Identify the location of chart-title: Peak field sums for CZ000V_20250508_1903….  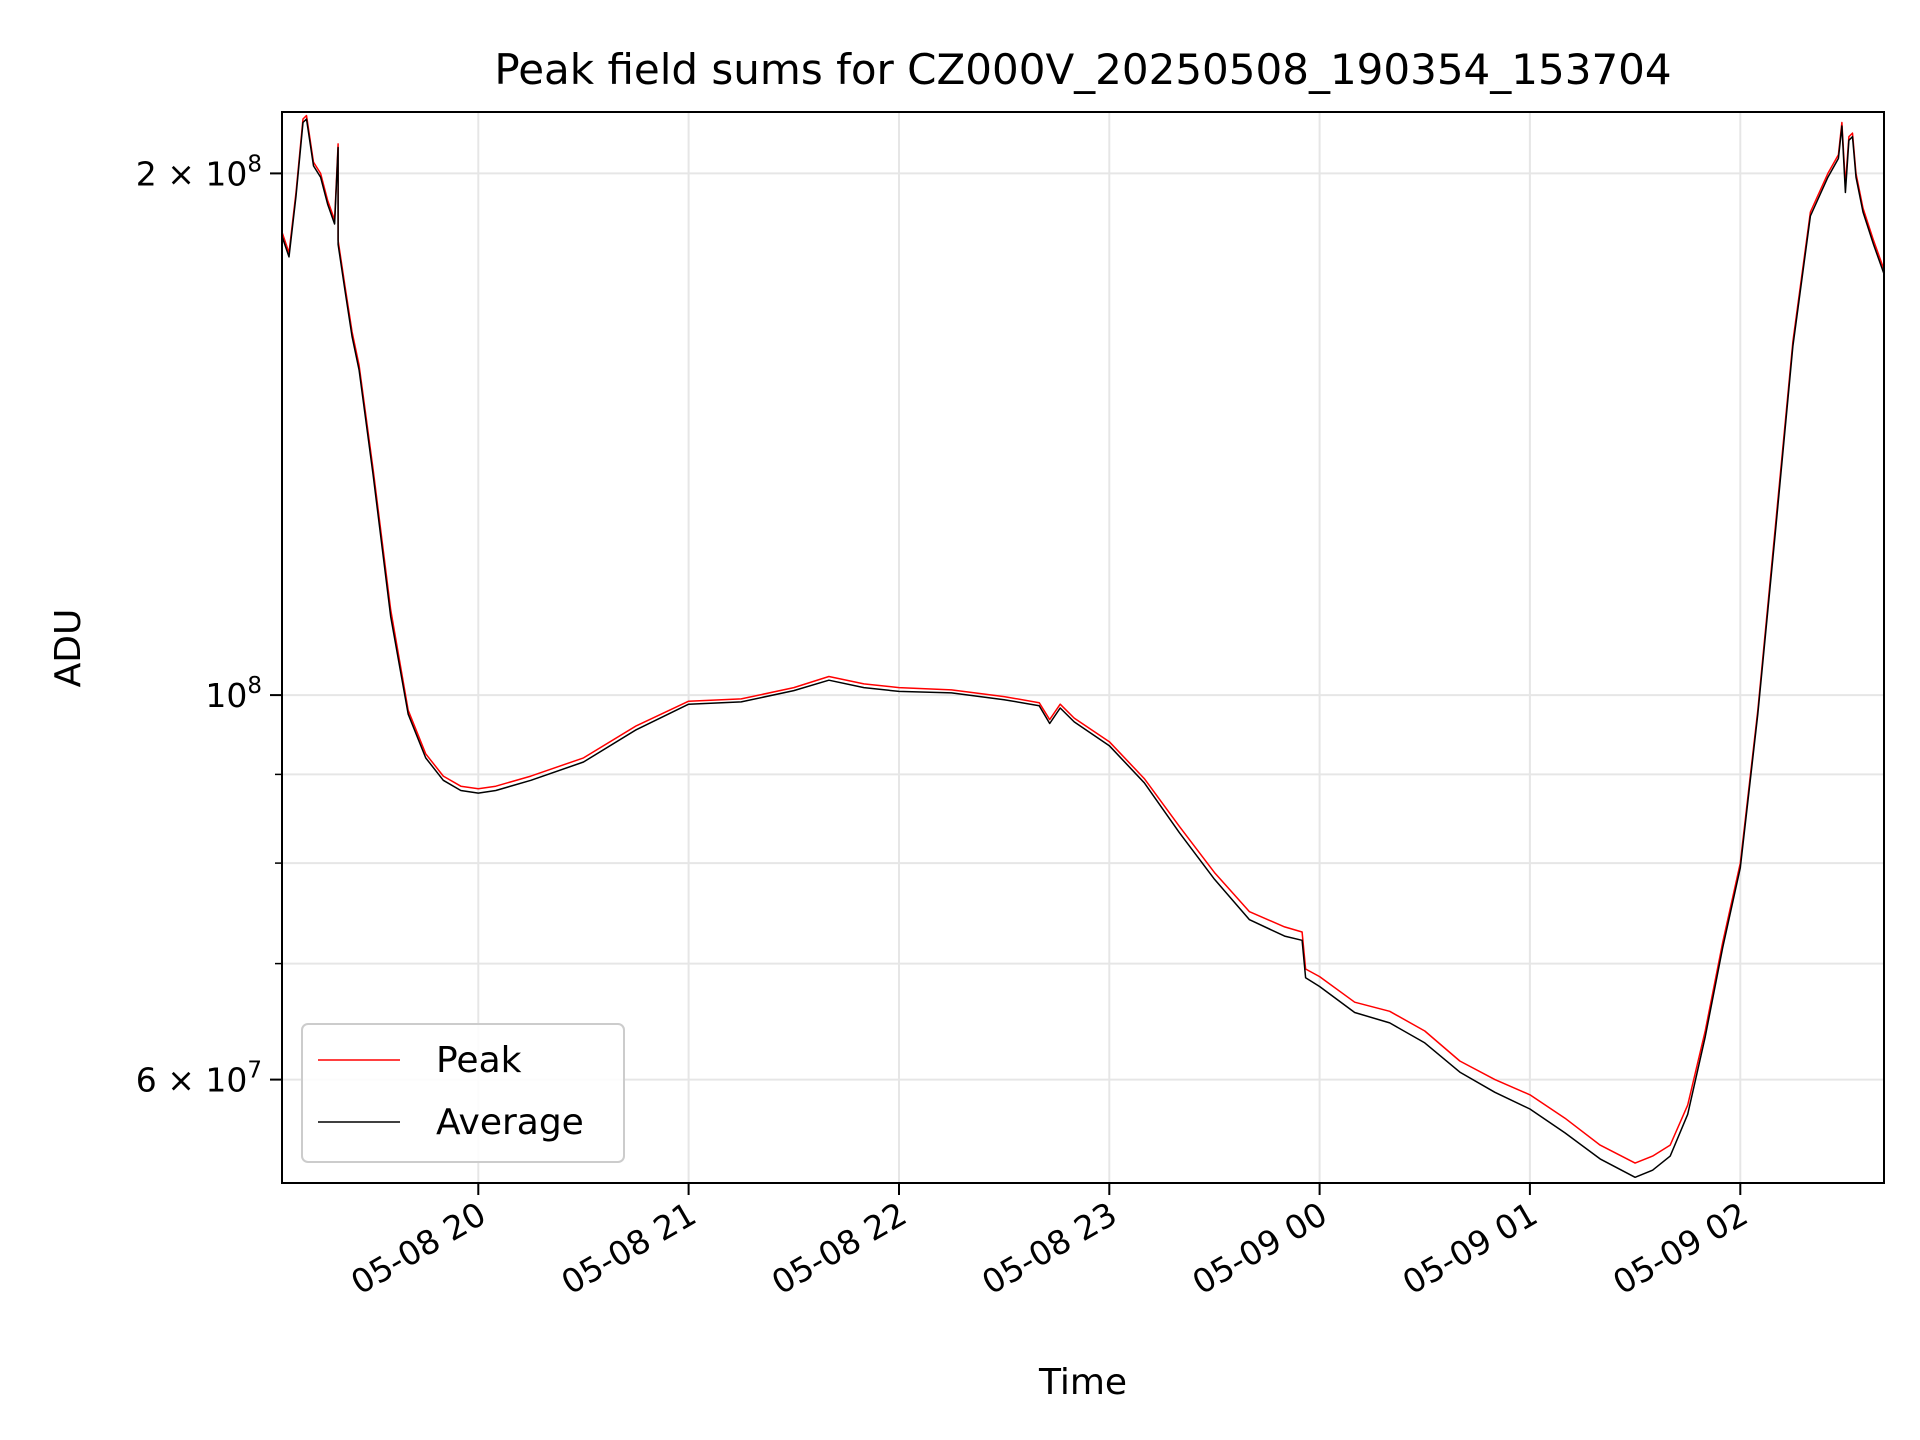
(1082, 69).